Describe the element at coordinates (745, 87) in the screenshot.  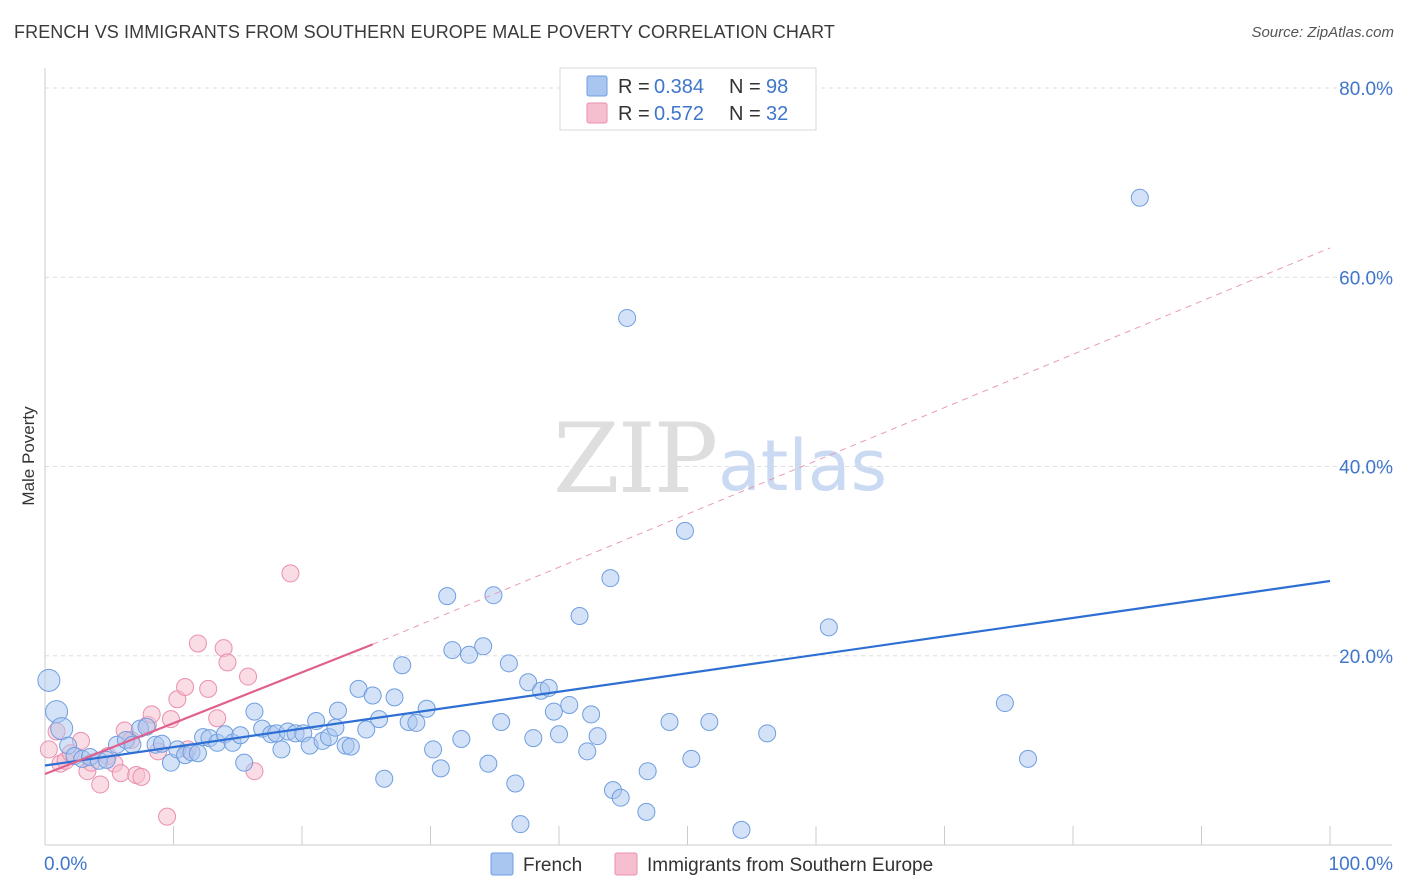
I see `legend-n-label-french: N =` at that location.